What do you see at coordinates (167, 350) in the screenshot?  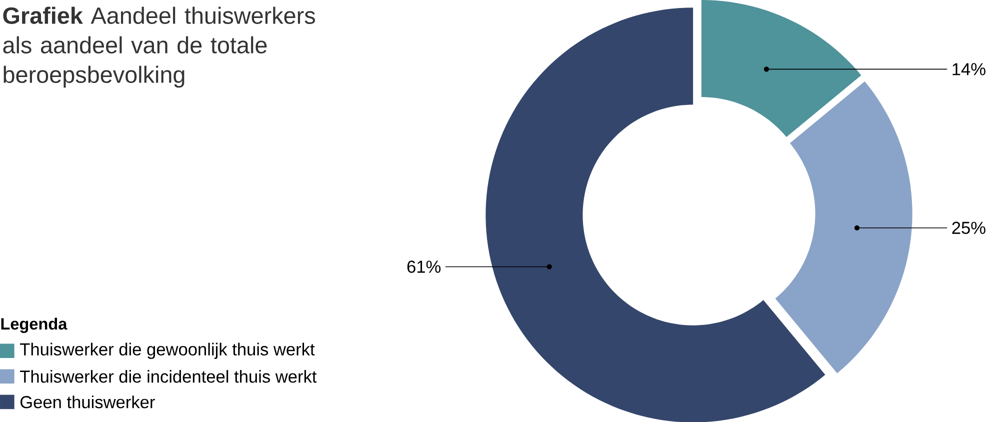 I see `legend-label: Thuiswerker die gewoonlijk thuis werkt` at bounding box center [167, 350].